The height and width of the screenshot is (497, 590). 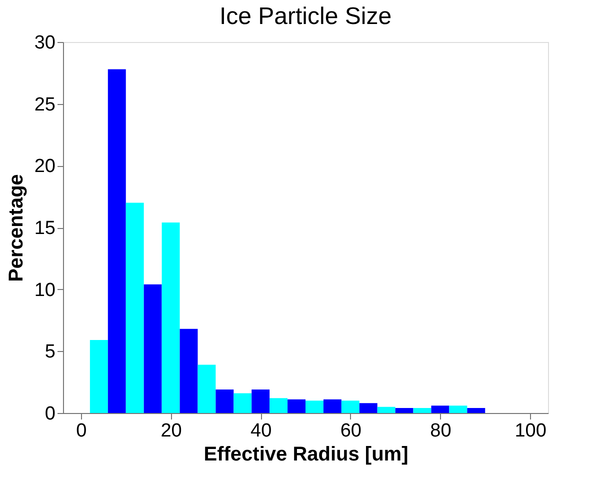 I want to click on y-tick-label: 0, so click(x=50, y=414).